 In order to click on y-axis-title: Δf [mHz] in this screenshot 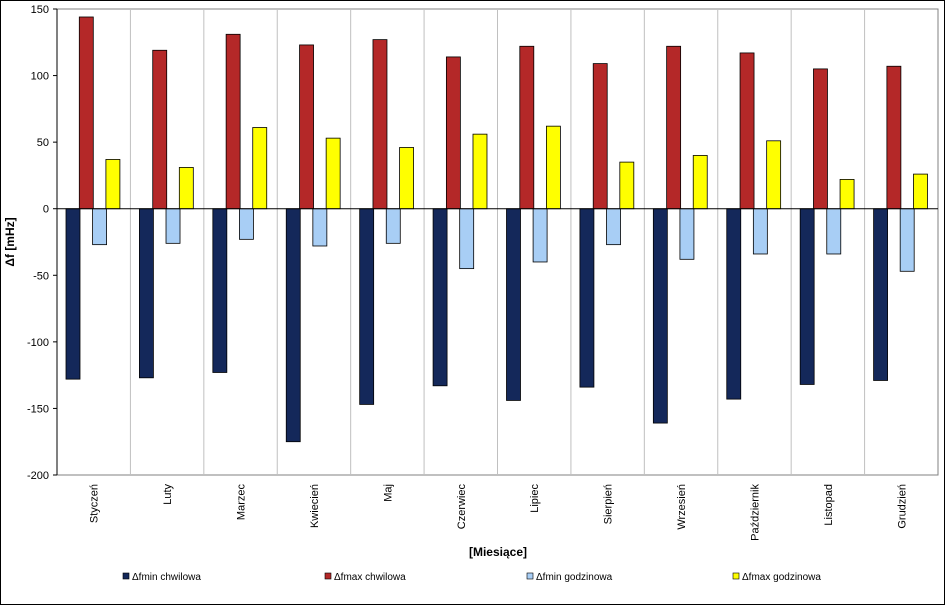, I will do `click(10, 241)`.